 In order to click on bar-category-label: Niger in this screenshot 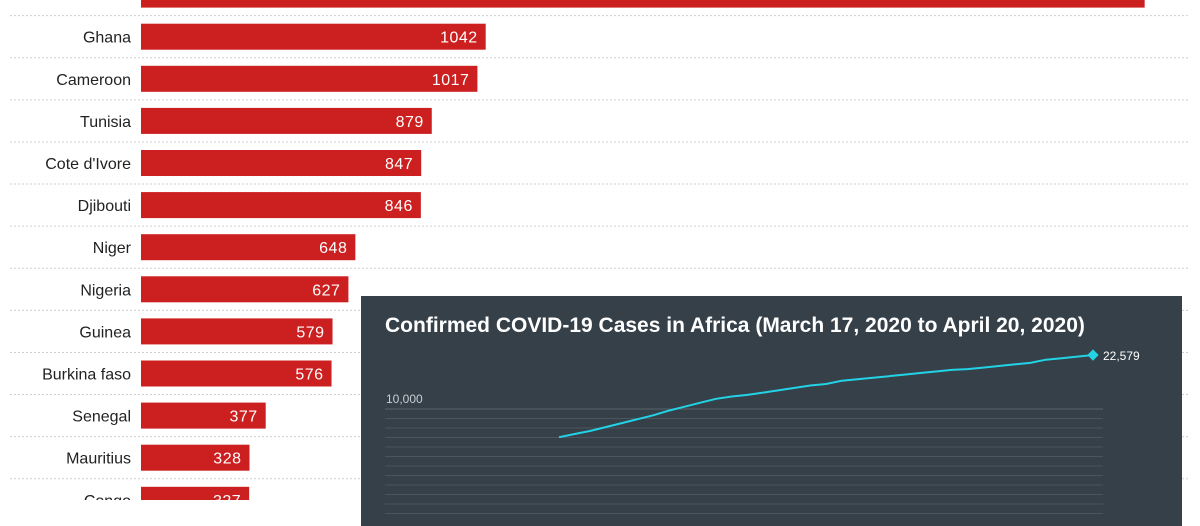, I will do `click(112, 248)`.